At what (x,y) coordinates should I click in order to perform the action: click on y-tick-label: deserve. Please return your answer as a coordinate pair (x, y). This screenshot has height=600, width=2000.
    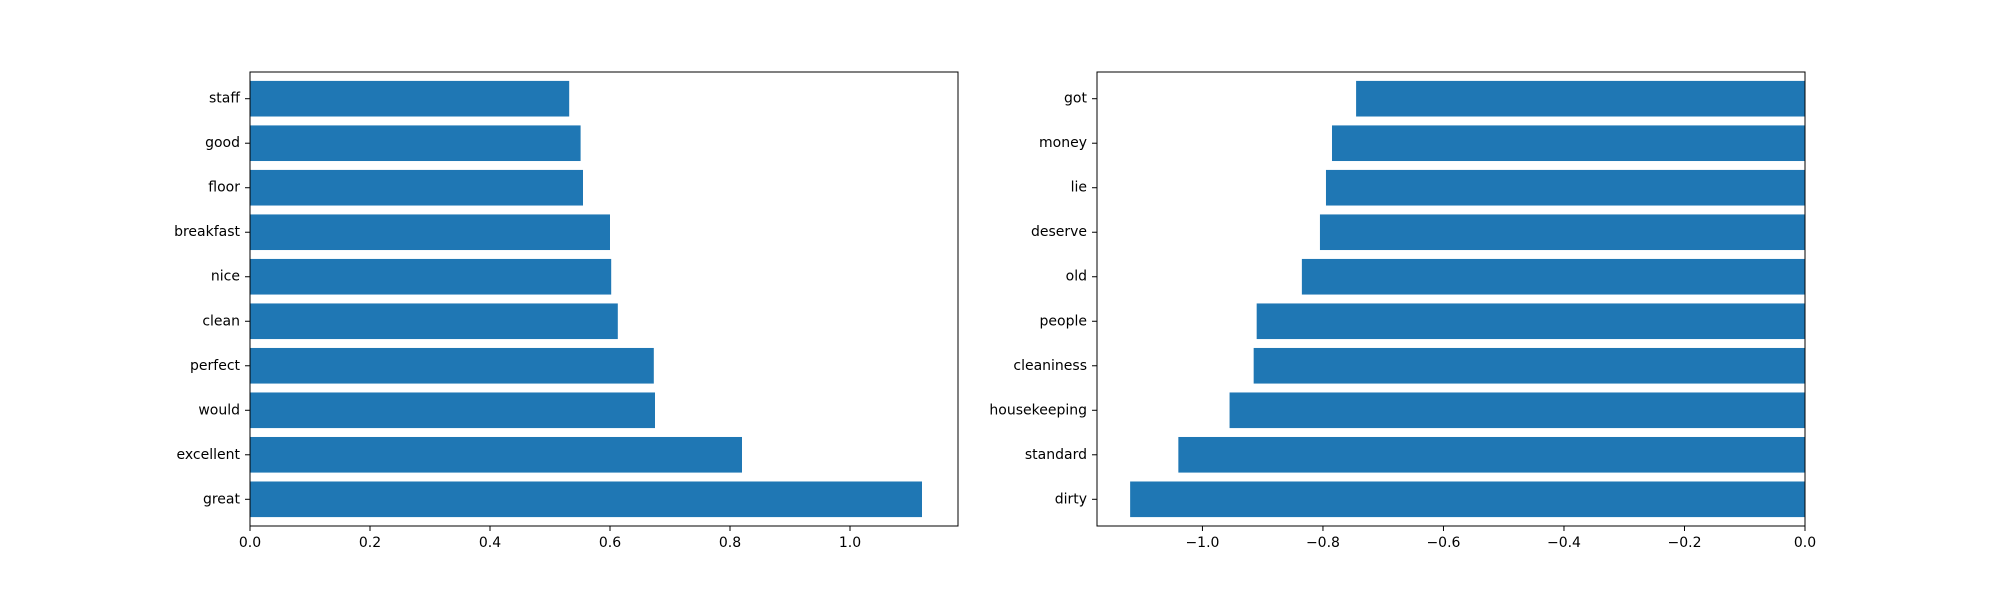
    Looking at the image, I should click on (1059, 232).